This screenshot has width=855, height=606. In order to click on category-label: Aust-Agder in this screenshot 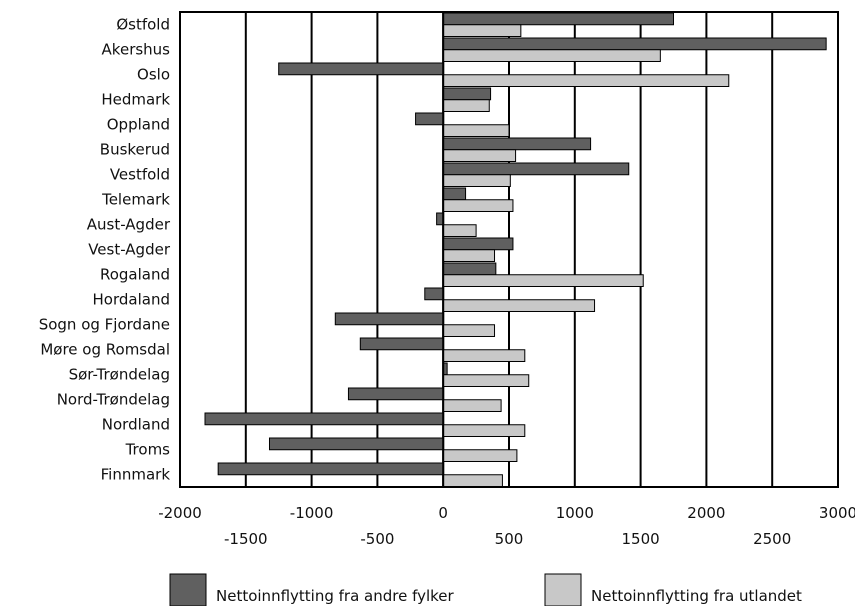, I will do `click(129, 225)`.